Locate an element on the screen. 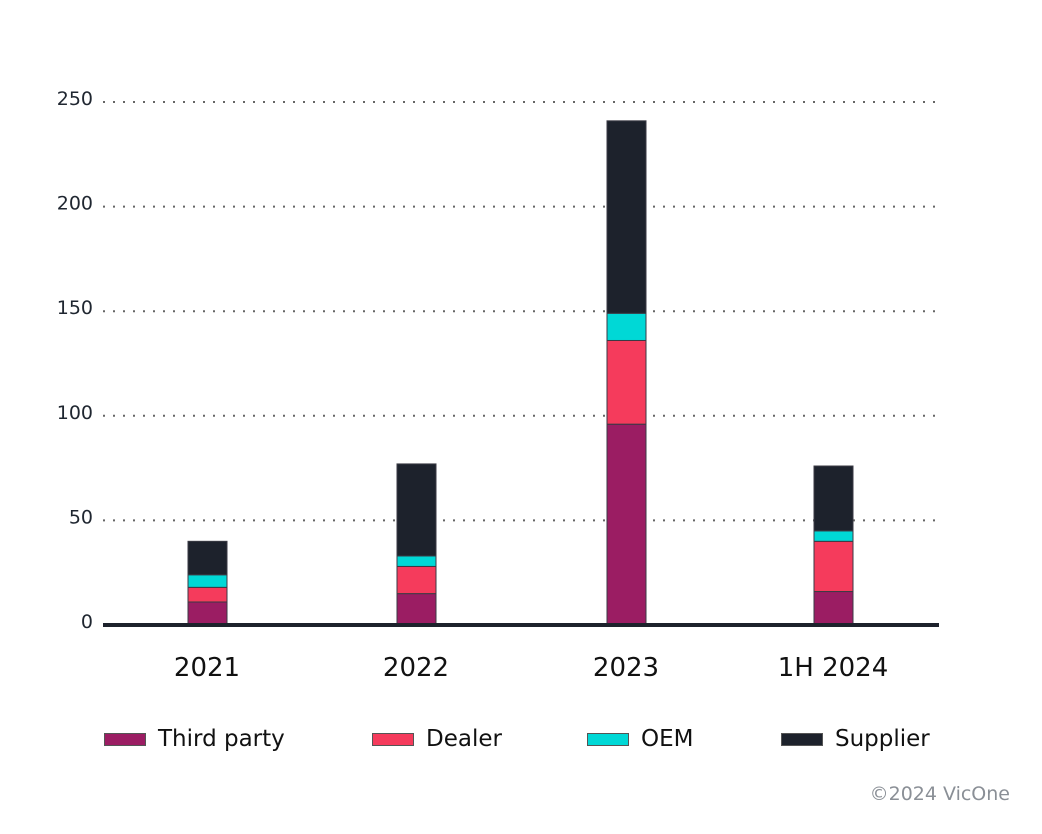 Image resolution: width=1042 pixels, height=834 pixels. y-tick-label: 150 is located at coordinates (75, 308).